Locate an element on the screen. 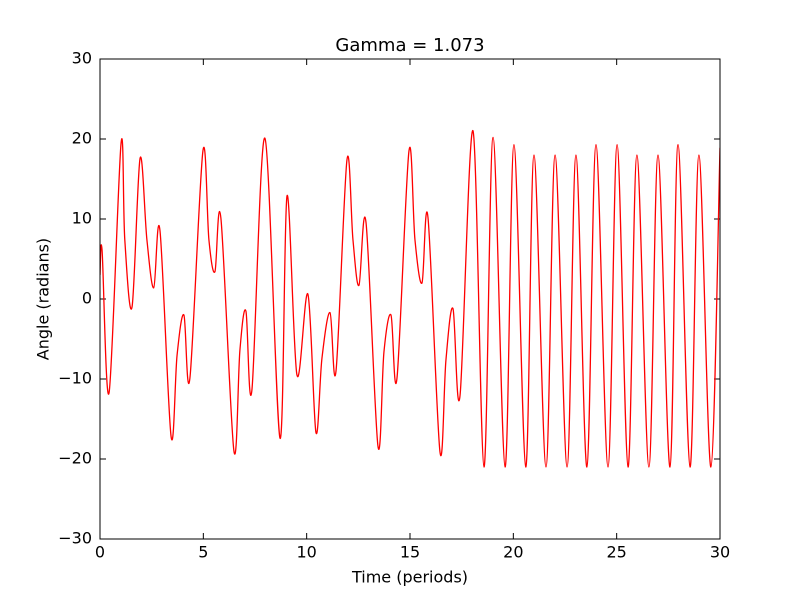 This screenshot has height=600, width=800. x-tick-label: 25 is located at coordinates (616, 552).